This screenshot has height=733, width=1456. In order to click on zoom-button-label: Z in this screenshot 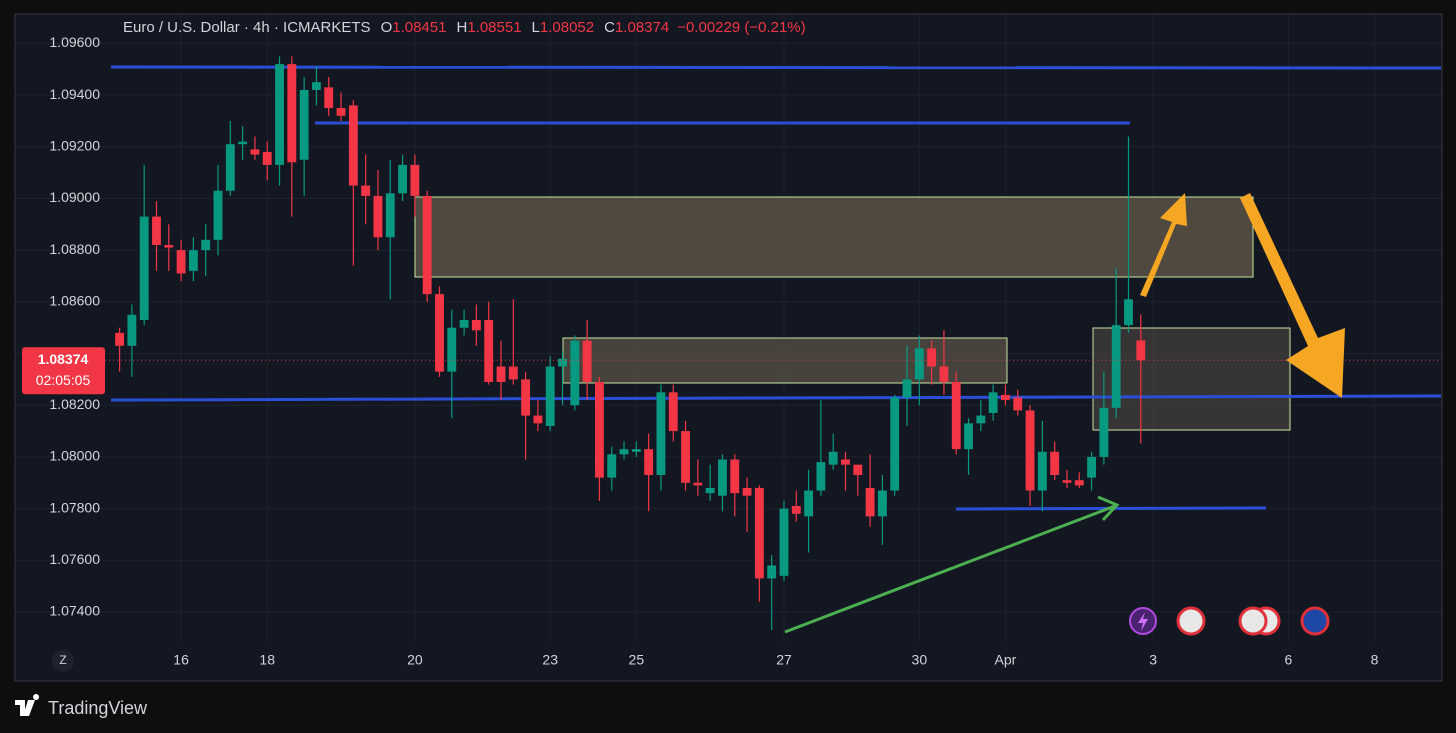, I will do `click(62, 660)`.